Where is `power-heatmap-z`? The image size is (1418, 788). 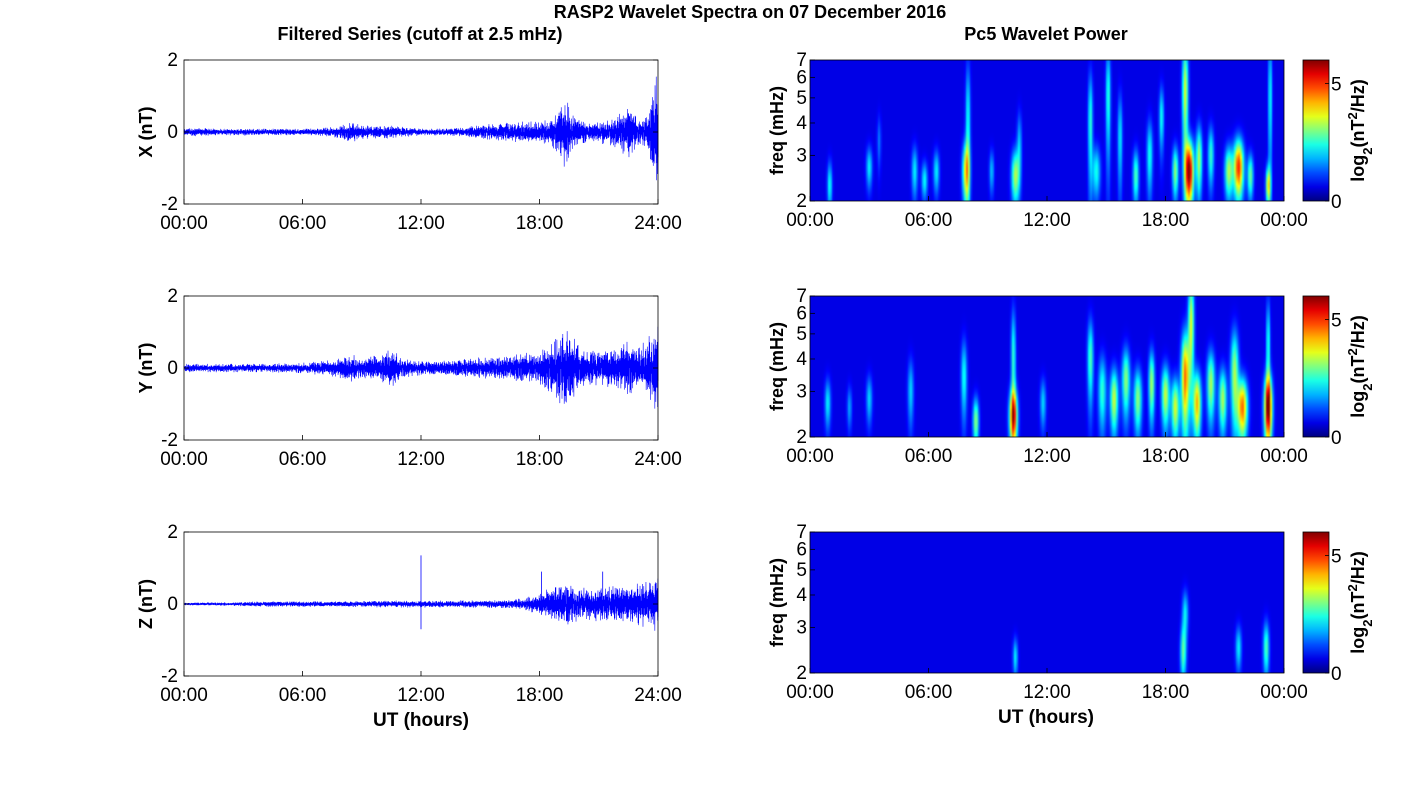
power-heatmap-z is located at coordinates (1047, 602).